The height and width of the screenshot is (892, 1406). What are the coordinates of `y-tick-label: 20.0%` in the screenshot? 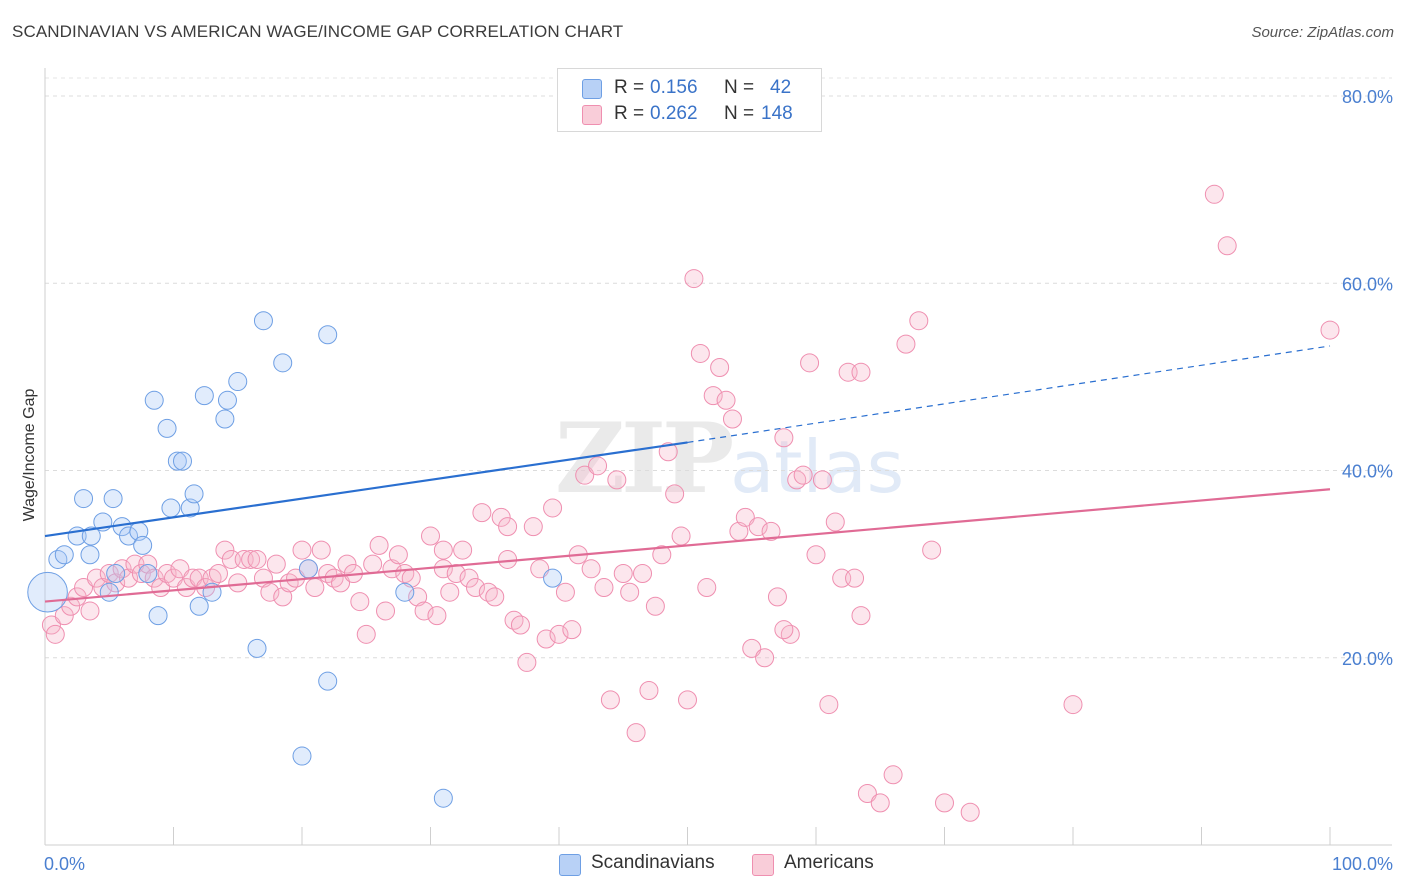 It's located at (1367, 659).